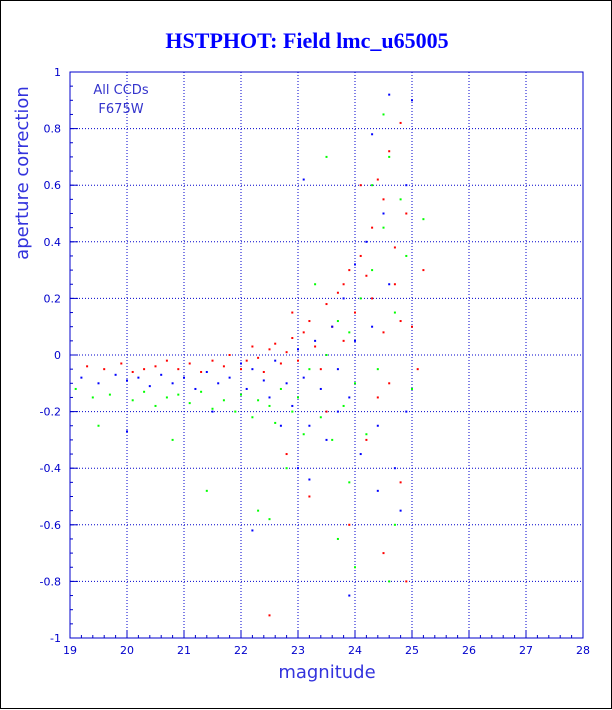  Describe the element at coordinates (22, 173) in the screenshot. I see `y-axis-label: aperture correction` at that location.